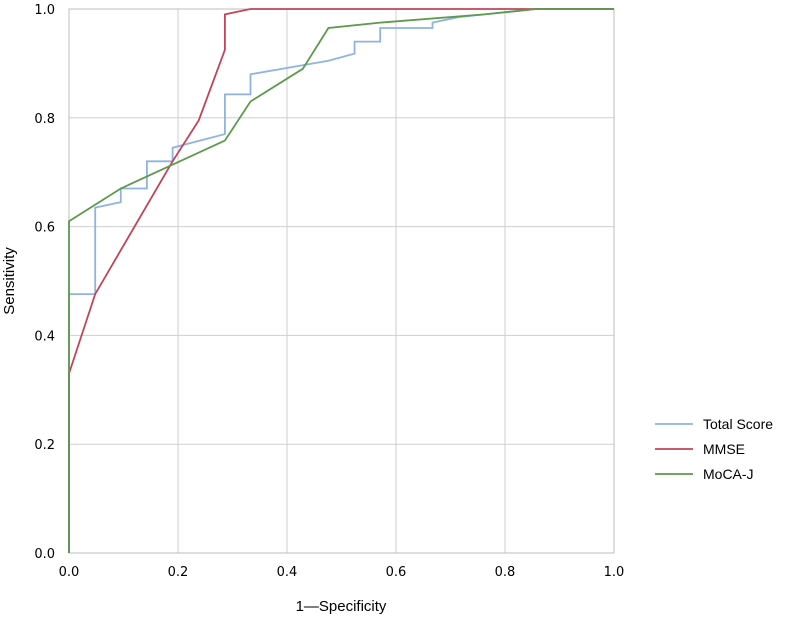 The height and width of the screenshot is (620, 796). I want to click on legend-label-moca-j: MoCA-J, so click(728, 474).